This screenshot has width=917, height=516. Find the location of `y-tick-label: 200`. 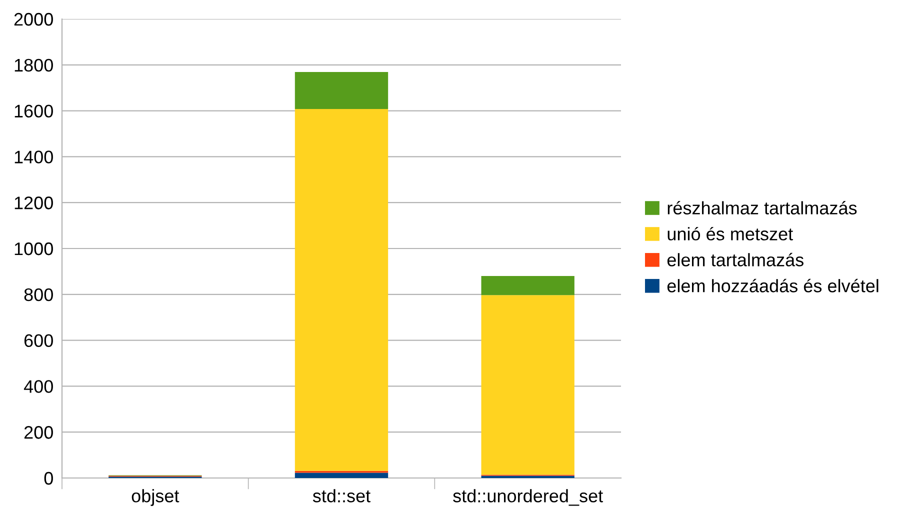

y-tick-label: 200 is located at coordinates (38, 432).